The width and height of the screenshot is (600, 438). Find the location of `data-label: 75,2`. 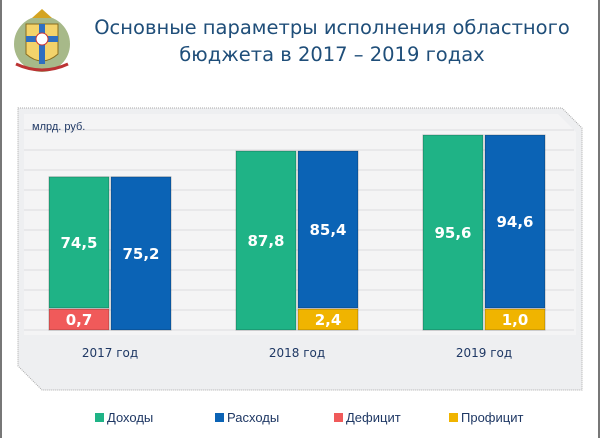

data-label: 75,2 is located at coordinates (140, 254).